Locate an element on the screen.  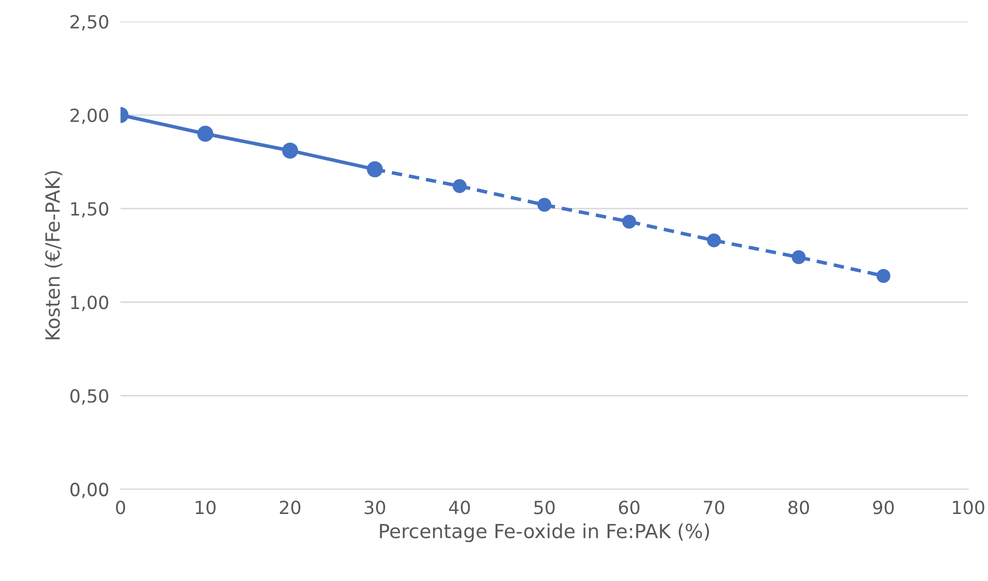
x-tick-label: 80 is located at coordinates (798, 507).